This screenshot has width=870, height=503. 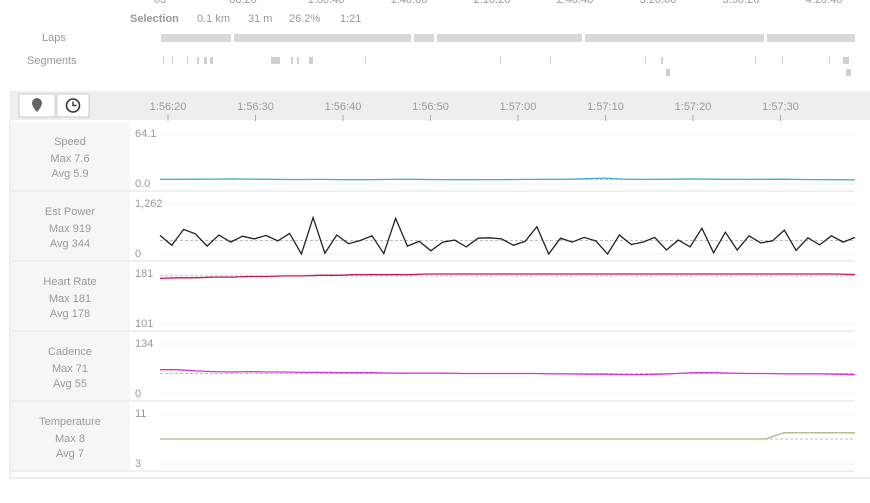 I want to click on time-tick-label: 1:57:30, so click(x=780, y=107).